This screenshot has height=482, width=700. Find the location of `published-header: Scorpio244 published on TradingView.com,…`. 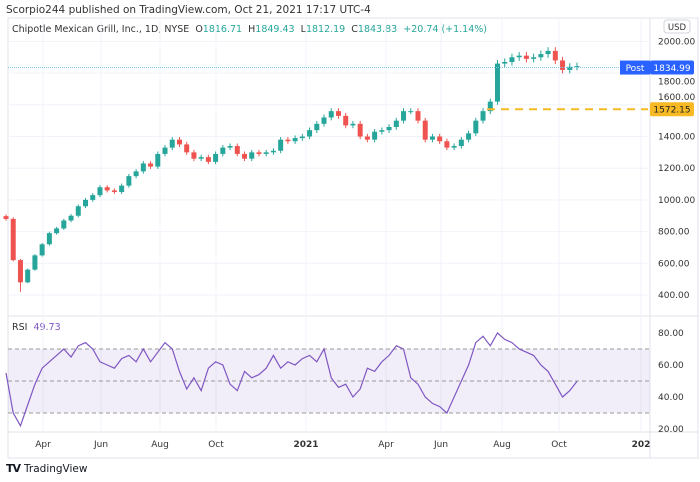

published-header: Scorpio244 published on TradingView.com,… is located at coordinates (188, 10).